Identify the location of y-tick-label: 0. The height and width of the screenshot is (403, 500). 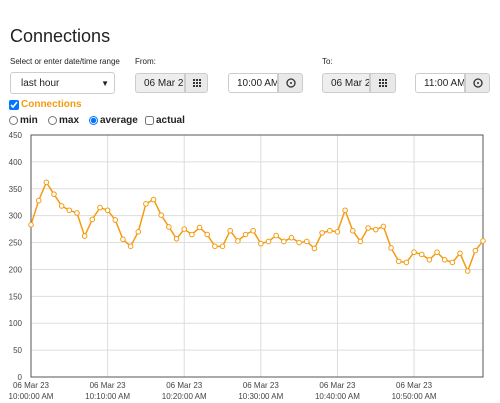
(20, 377).